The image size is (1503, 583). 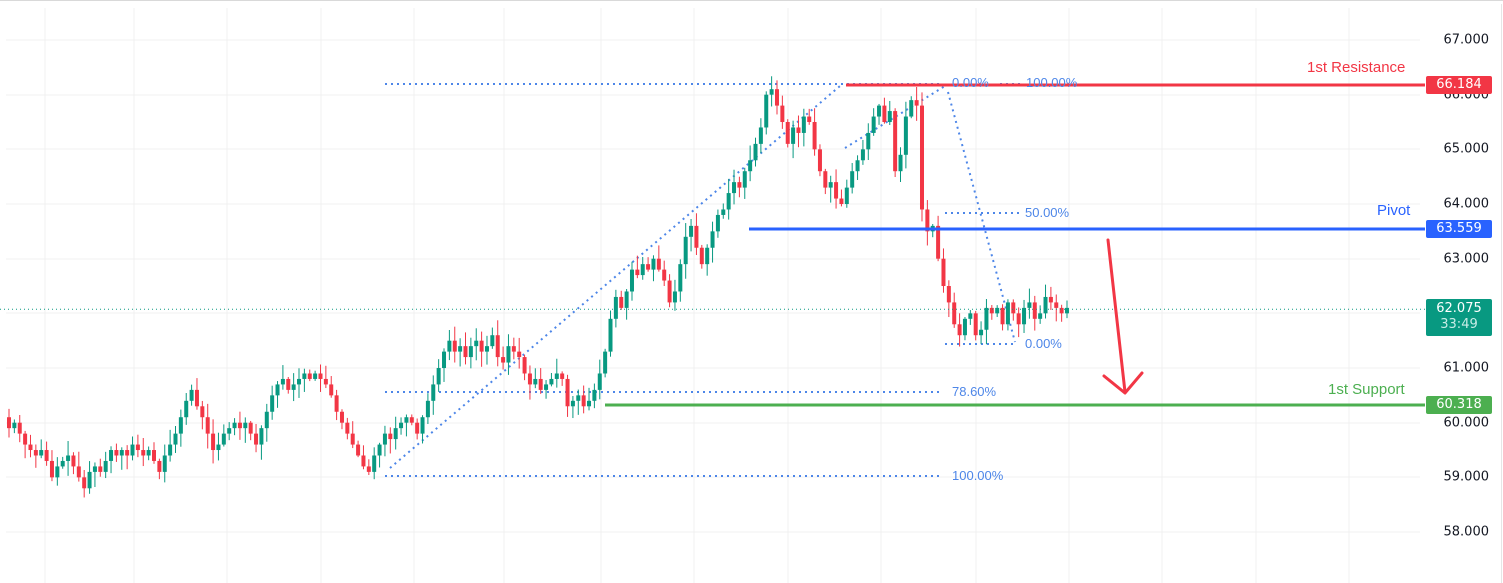 I want to click on chart-right-border, so click(x=1501, y=293).